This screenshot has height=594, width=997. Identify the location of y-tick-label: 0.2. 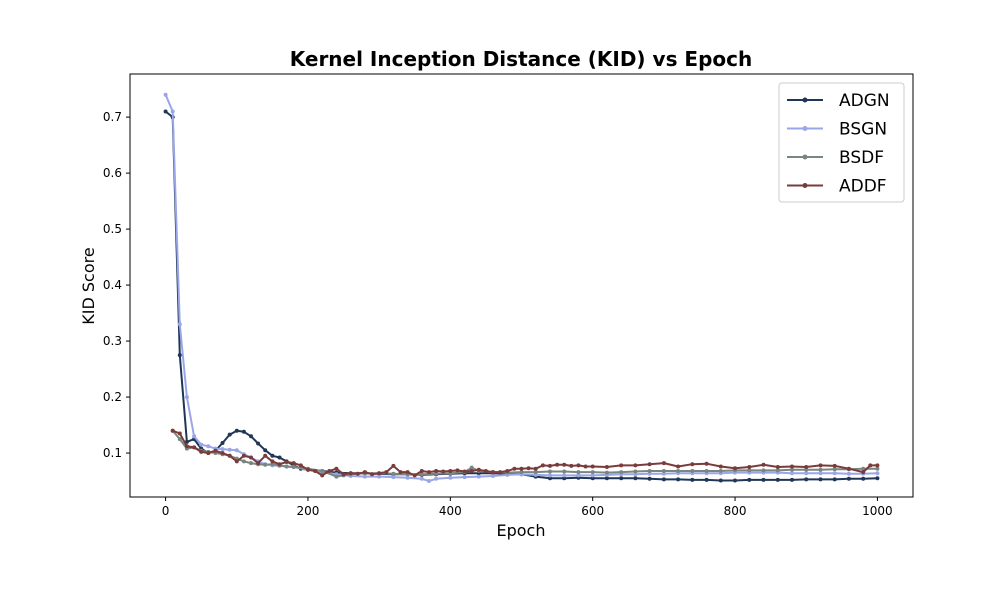
(112, 397).